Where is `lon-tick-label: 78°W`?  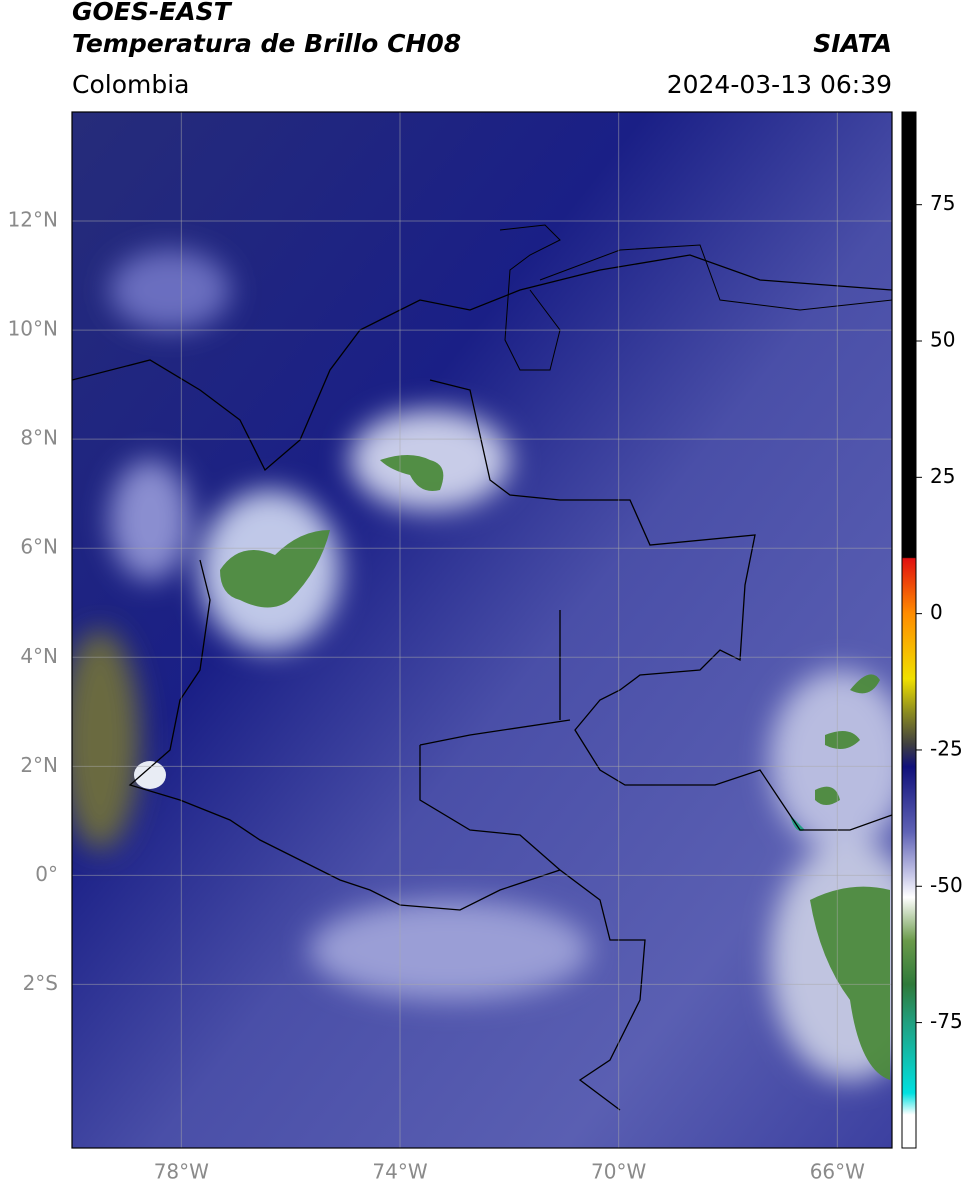 lon-tick-label: 78°W is located at coordinates (181, 1172).